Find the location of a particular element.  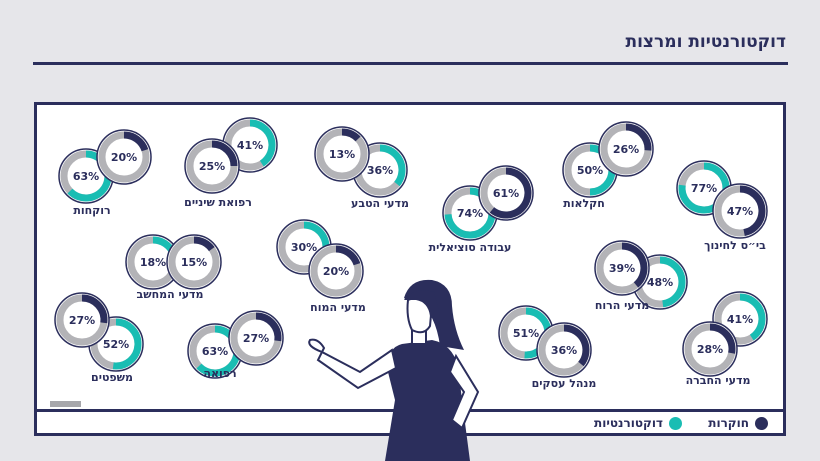

donut-researchers-6: 15% is located at coordinates (194, 262).